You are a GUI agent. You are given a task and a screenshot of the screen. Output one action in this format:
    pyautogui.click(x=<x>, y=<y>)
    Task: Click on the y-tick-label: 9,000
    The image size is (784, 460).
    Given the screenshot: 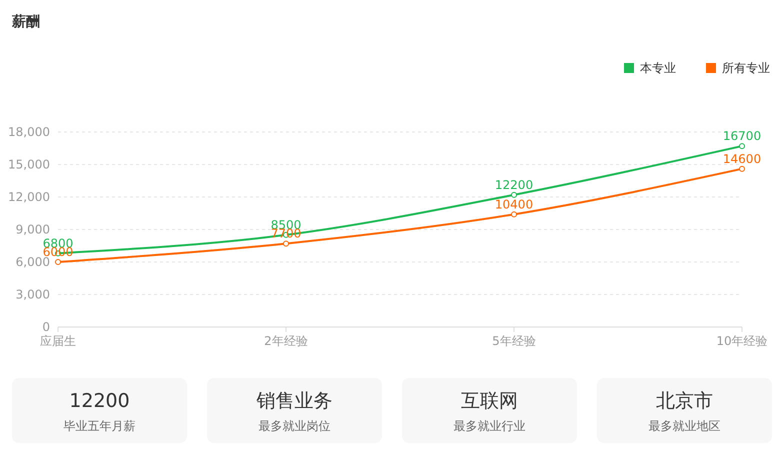 What is the action you would take?
    pyautogui.click(x=33, y=229)
    